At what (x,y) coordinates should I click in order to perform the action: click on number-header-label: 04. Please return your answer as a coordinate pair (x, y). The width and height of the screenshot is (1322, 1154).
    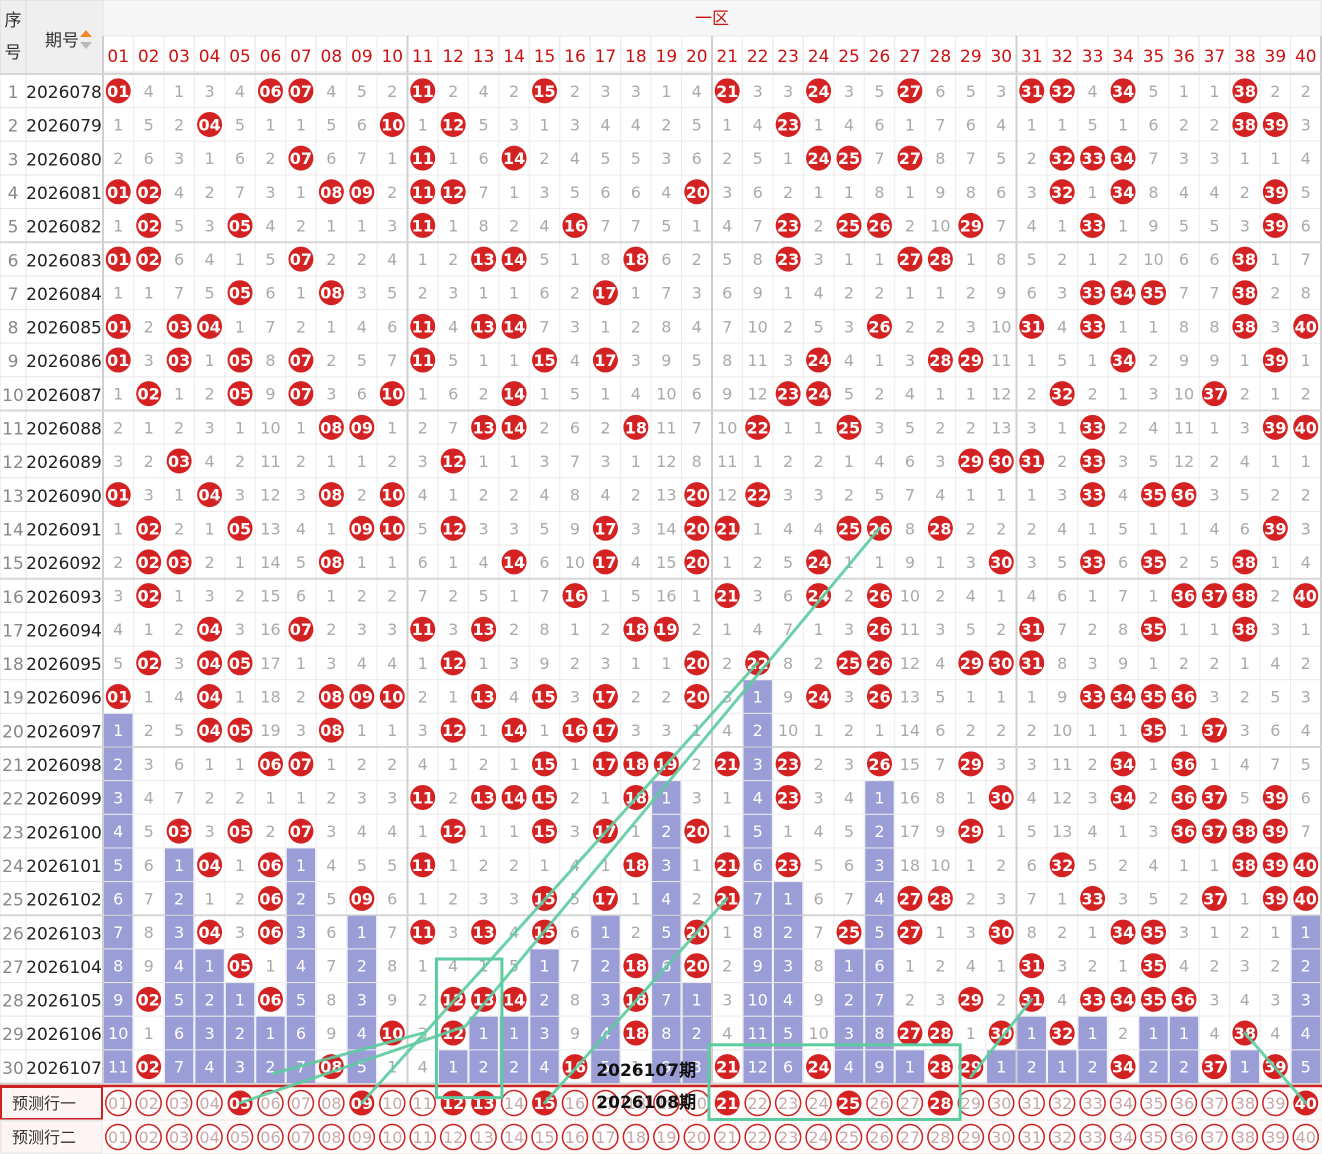
    Looking at the image, I should click on (210, 57).